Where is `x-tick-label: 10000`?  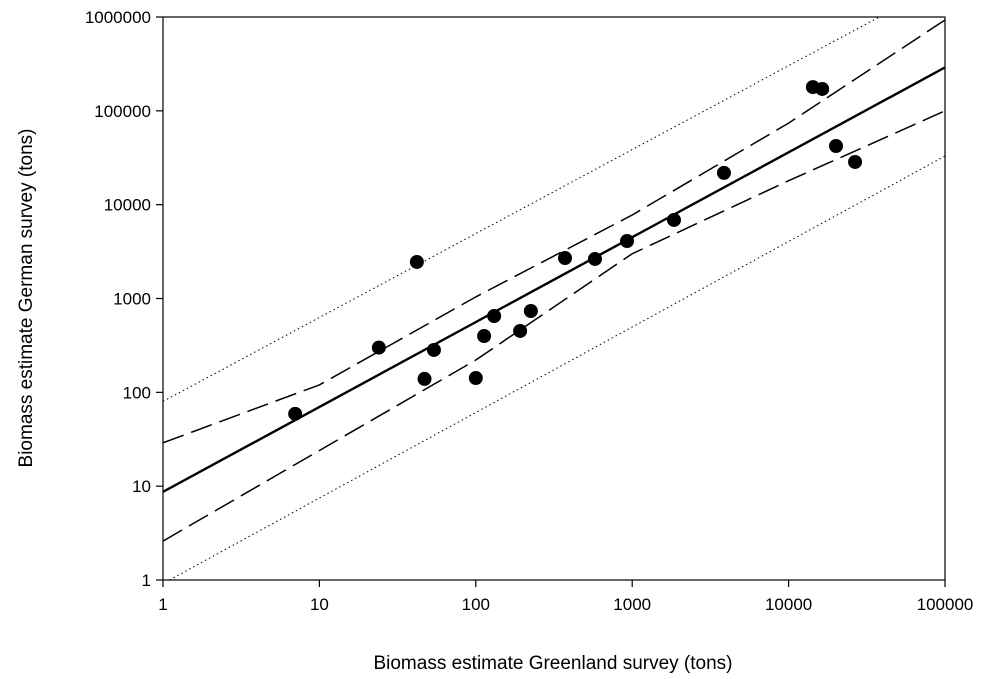 x-tick-label: 10000 is located at coordinates (788, 604).